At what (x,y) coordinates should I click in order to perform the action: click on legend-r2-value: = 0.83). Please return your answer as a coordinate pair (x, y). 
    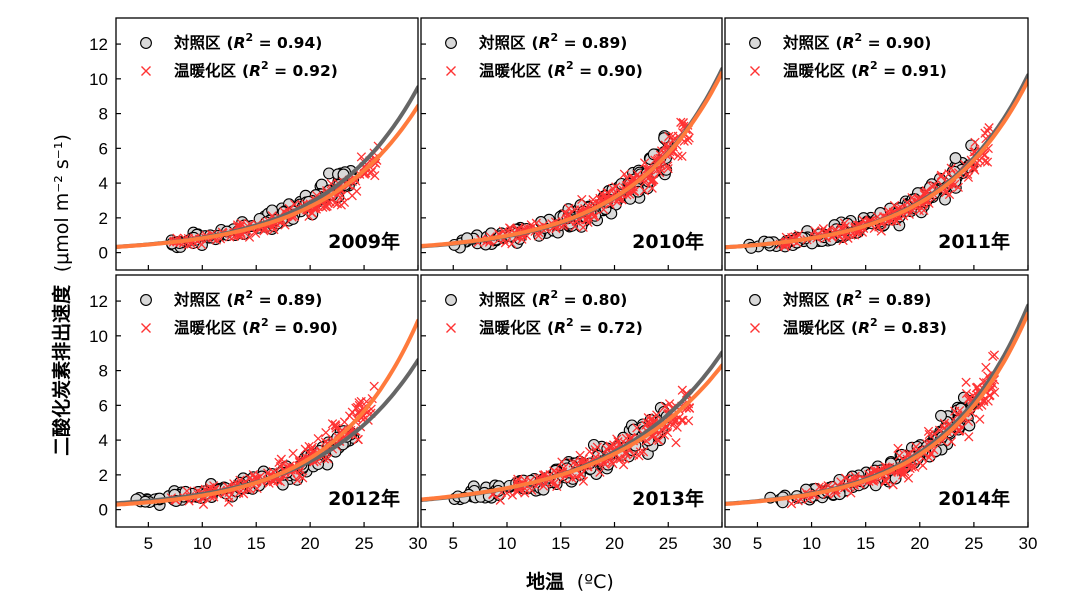
    Looking at the image, I should click on (912, 328).